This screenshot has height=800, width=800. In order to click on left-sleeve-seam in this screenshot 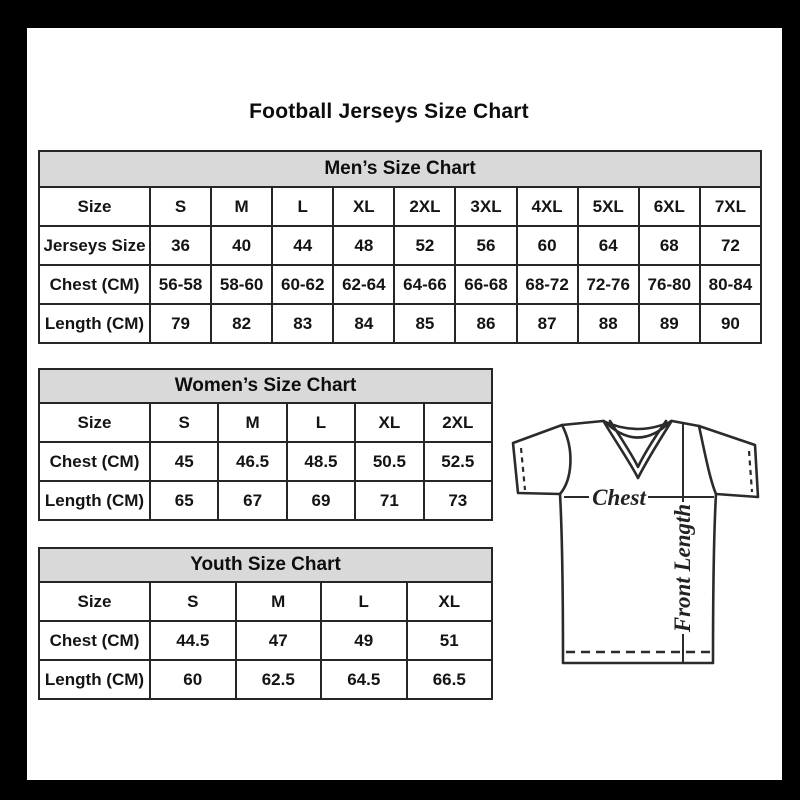, I will do `click(565, 459)`.